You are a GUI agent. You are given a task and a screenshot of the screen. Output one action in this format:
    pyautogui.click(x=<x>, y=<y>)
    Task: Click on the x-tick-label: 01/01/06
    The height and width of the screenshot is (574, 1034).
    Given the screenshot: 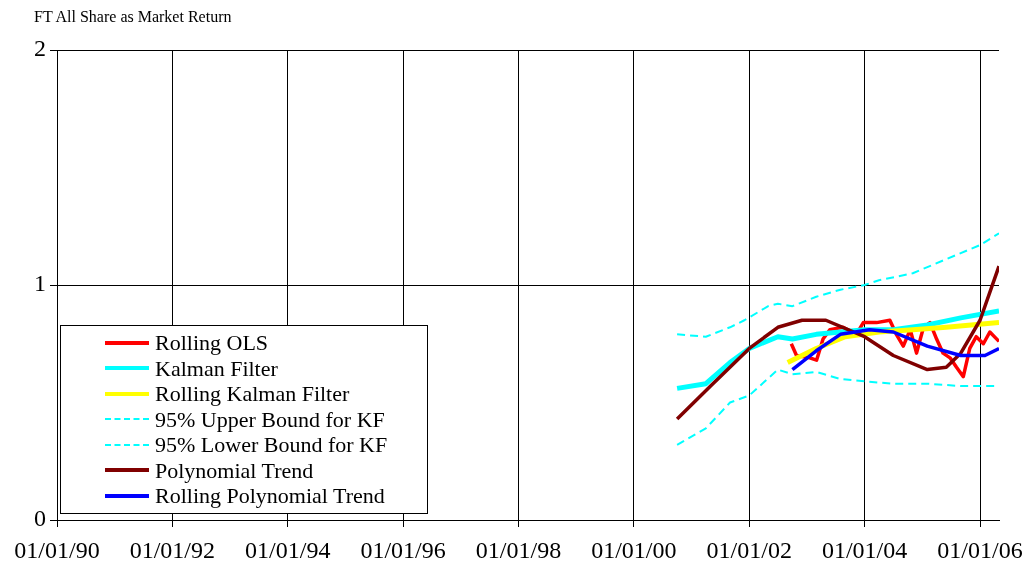 What is the action you would take?
    pyautogui.click(x=980, y=549)
    